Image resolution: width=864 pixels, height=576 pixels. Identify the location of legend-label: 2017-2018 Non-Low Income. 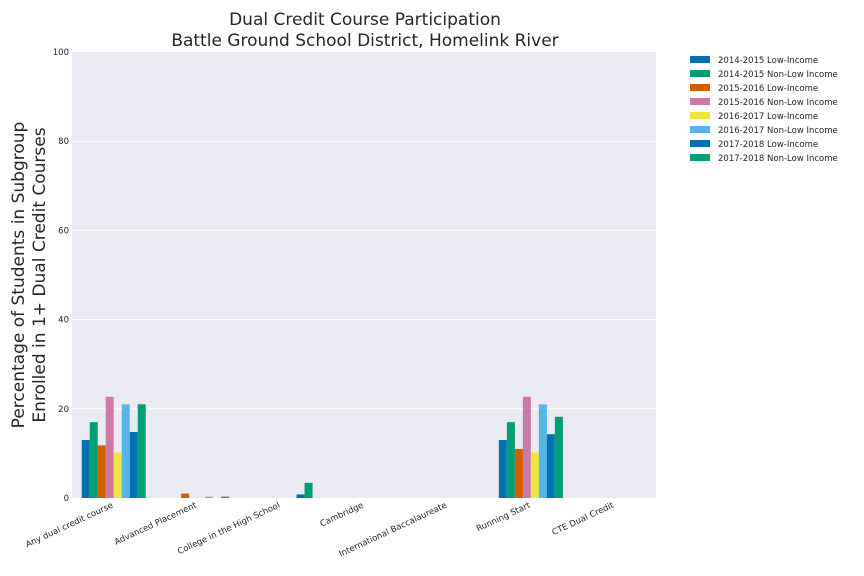
(778, 159).